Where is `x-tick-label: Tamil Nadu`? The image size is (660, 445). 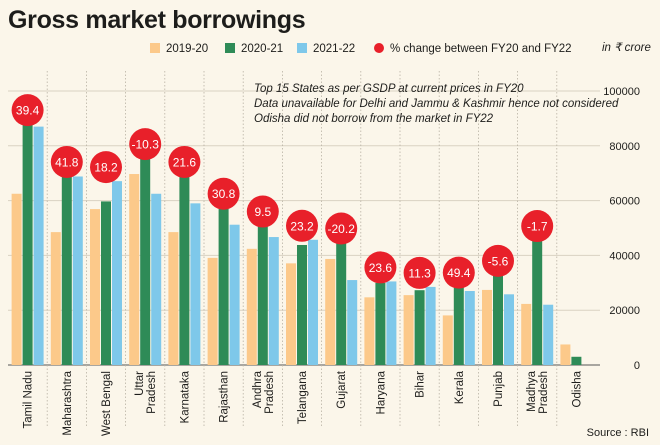 x-tick-label: Tamil Nadu is located at coordinates (29, 400).